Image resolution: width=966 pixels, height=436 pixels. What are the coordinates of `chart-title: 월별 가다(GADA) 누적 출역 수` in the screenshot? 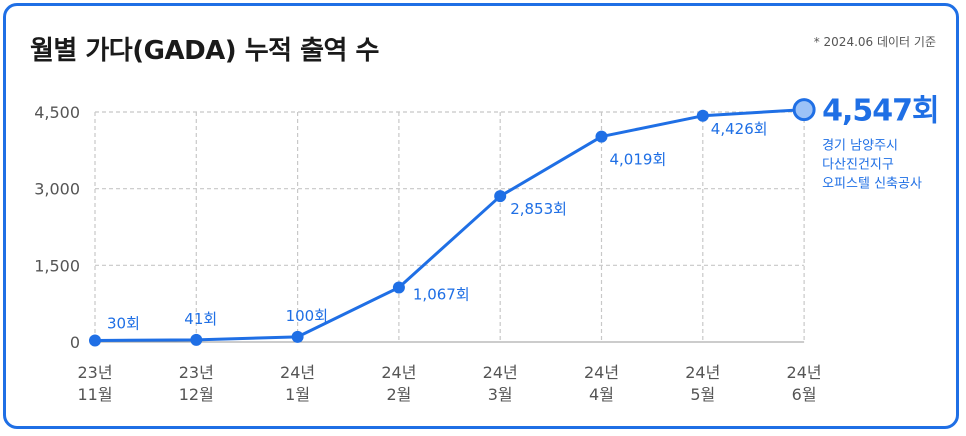 It's located at (204, 51).